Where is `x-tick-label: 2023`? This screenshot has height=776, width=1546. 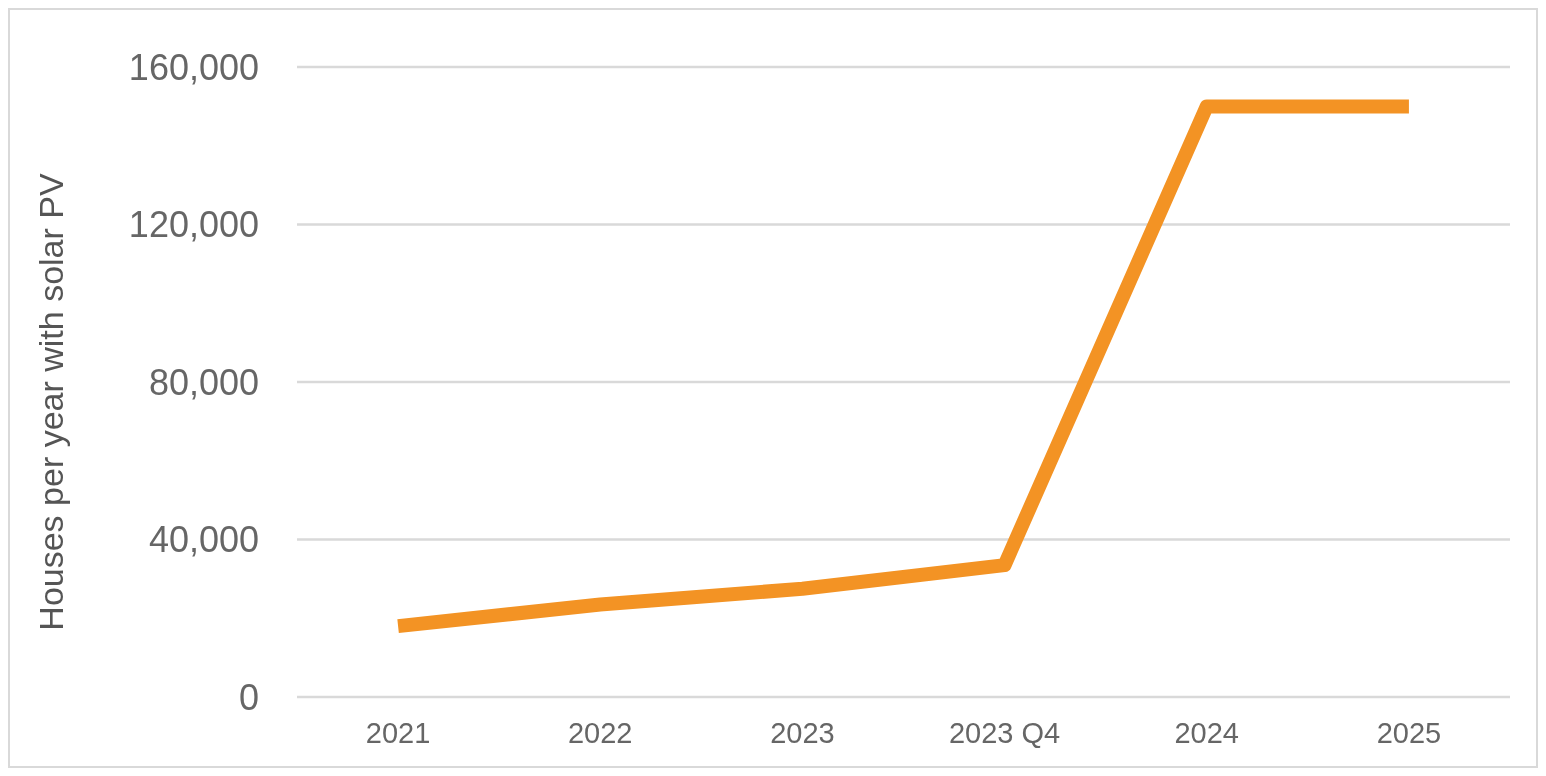
x-tick-label: 2023 is located at coordinates (802, 733).